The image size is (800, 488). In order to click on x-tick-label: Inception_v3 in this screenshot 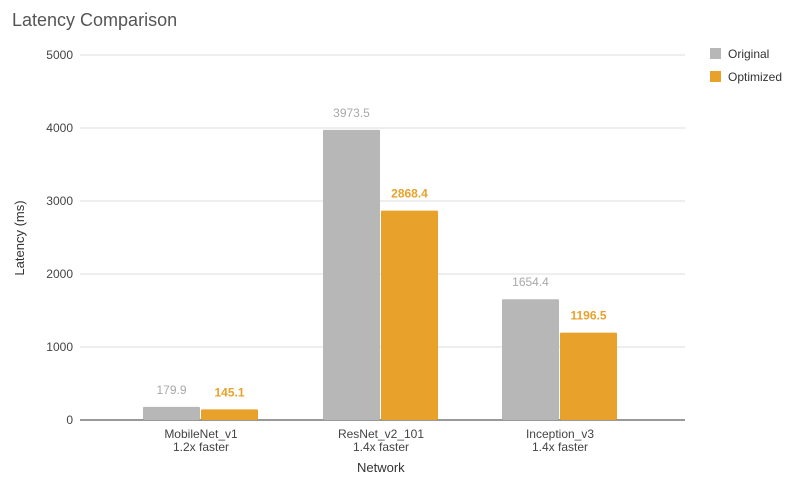, I will do `click(560, 434)`.